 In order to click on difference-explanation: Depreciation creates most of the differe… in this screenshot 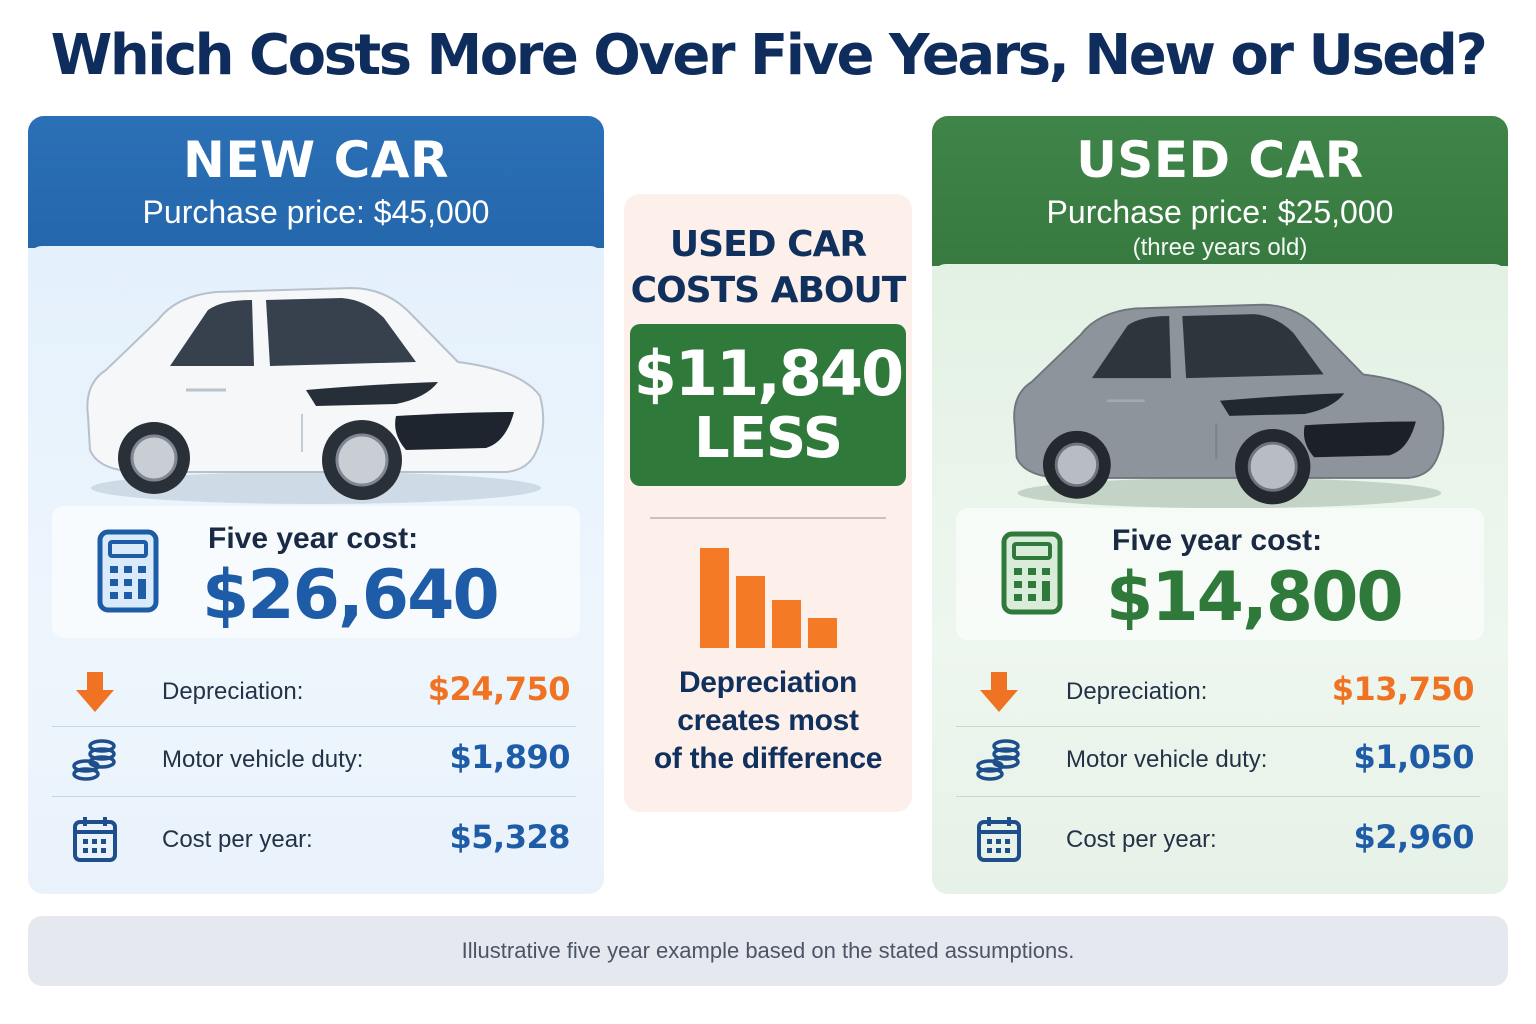, I will do `click(768, 721)`.